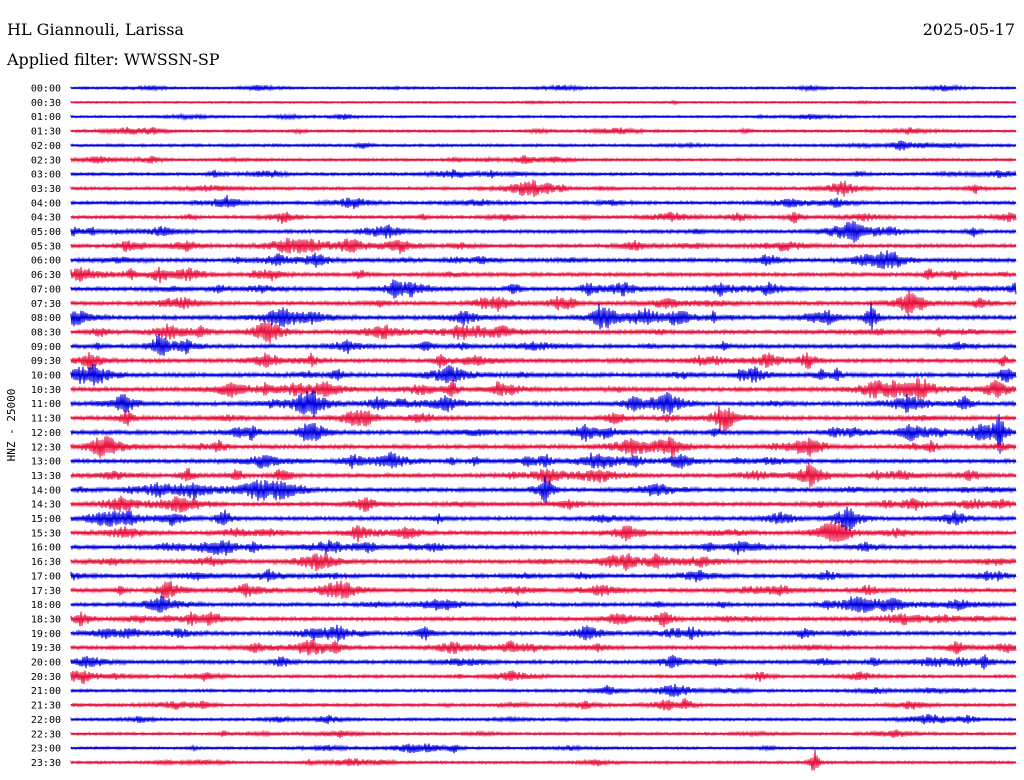  I want to click on hour-label: 02:30, so click(46, 160).